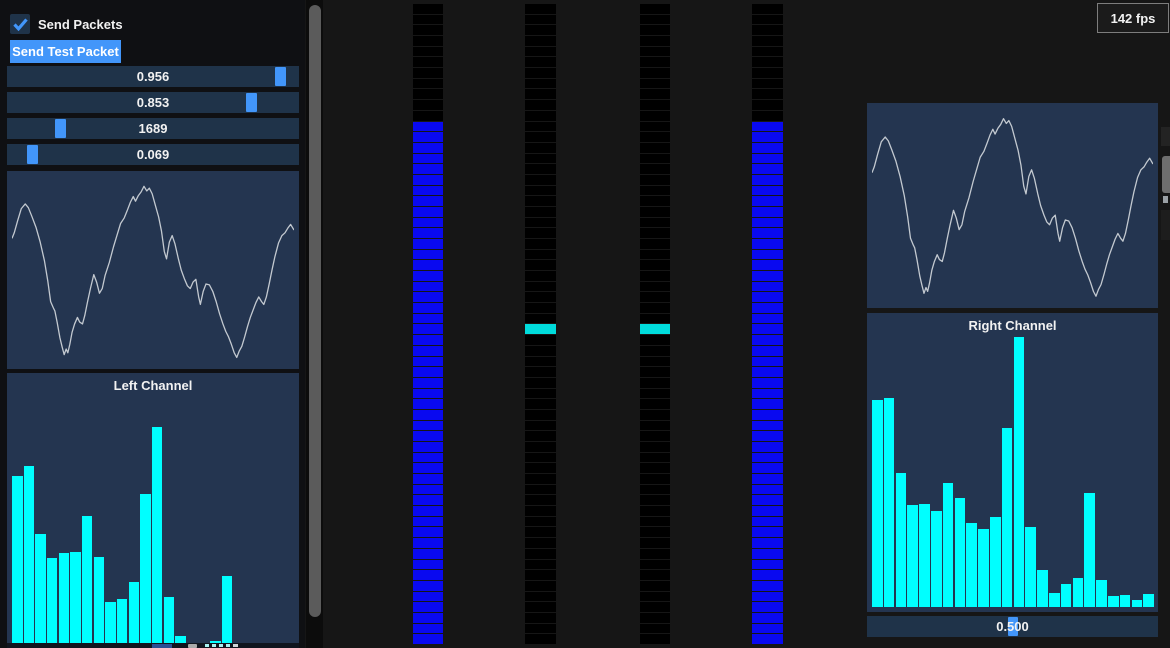  Describe the element at coordinates (153, 154) in the screenshot. I see `param-slider-4: 0.069` at that location.